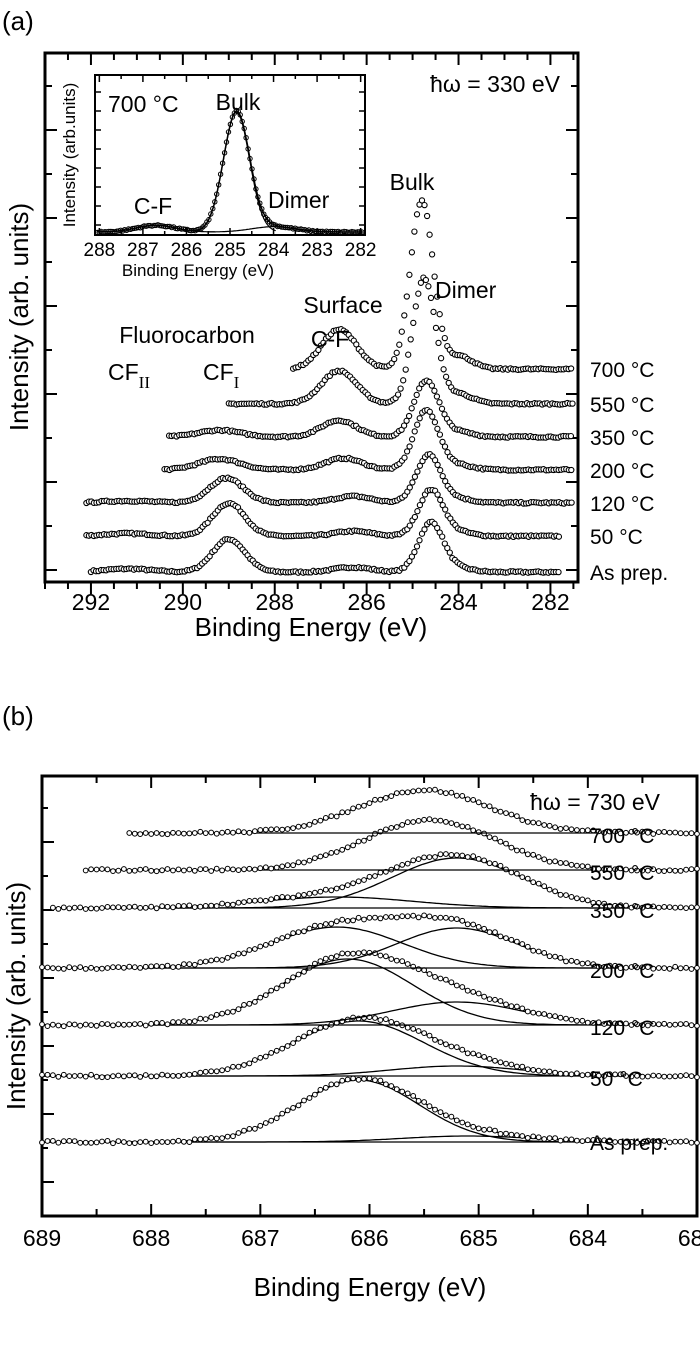 Image resolution: width=700 pixels, height=1369 pixels. I want to click on label-surface-cf: C-F, so click(330, 339).